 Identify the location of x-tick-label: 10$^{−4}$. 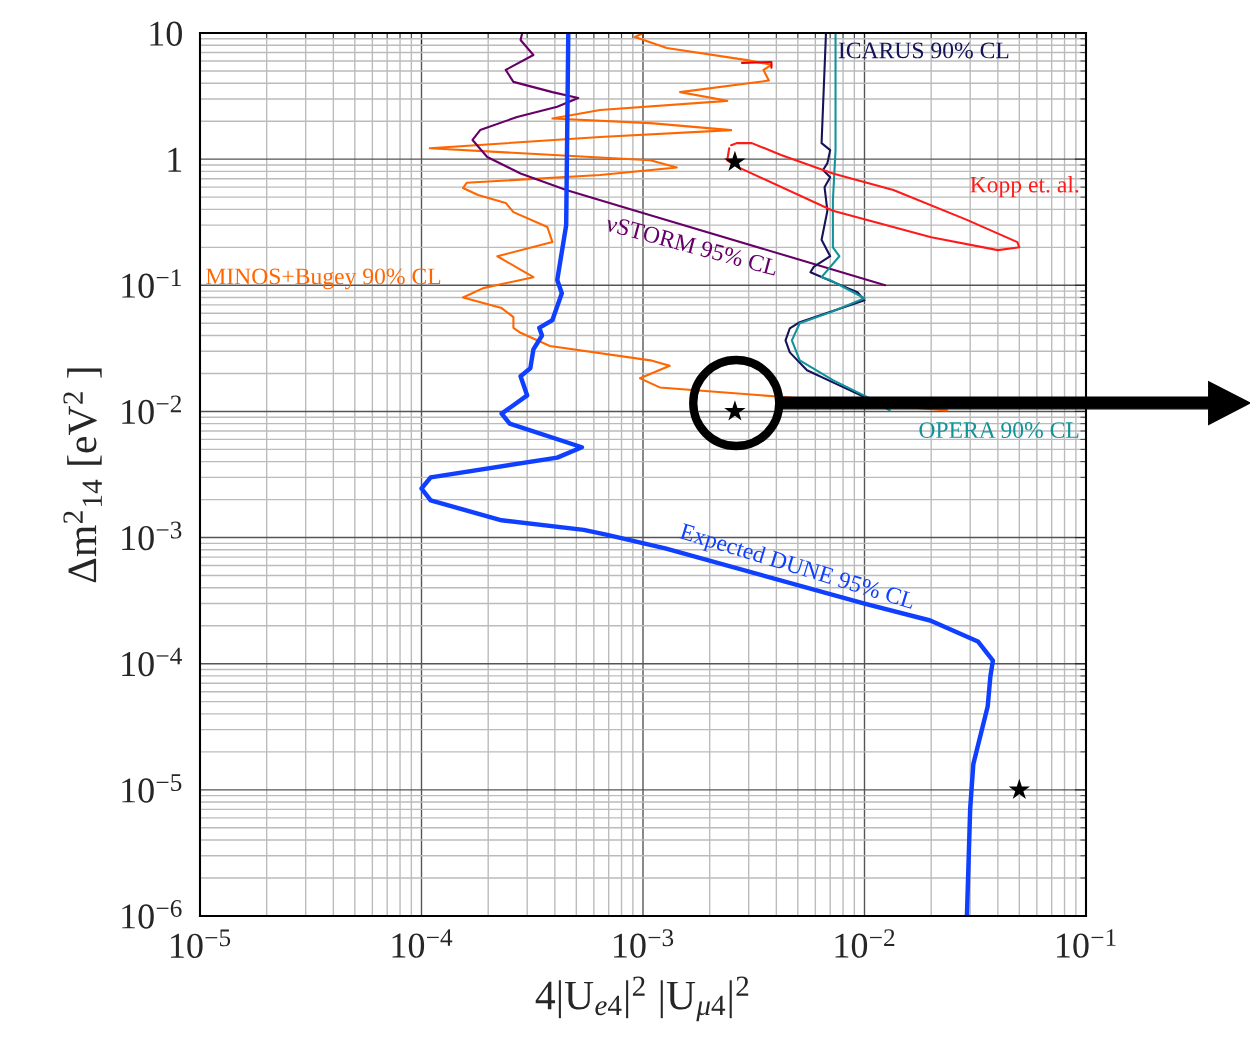
(422, 943).